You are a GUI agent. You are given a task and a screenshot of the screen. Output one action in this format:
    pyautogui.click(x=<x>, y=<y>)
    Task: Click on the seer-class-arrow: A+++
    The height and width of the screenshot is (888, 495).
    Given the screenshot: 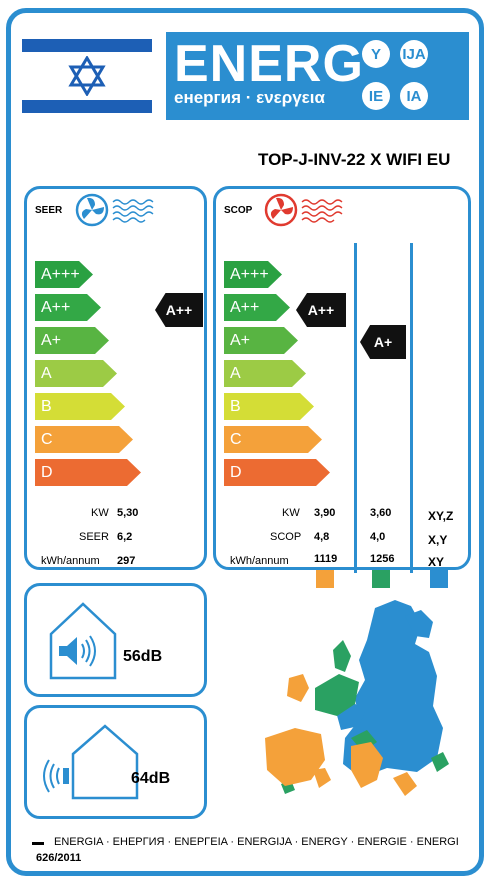 What is the action you would take?
    pyautogui.click(x=64, y=274)
    